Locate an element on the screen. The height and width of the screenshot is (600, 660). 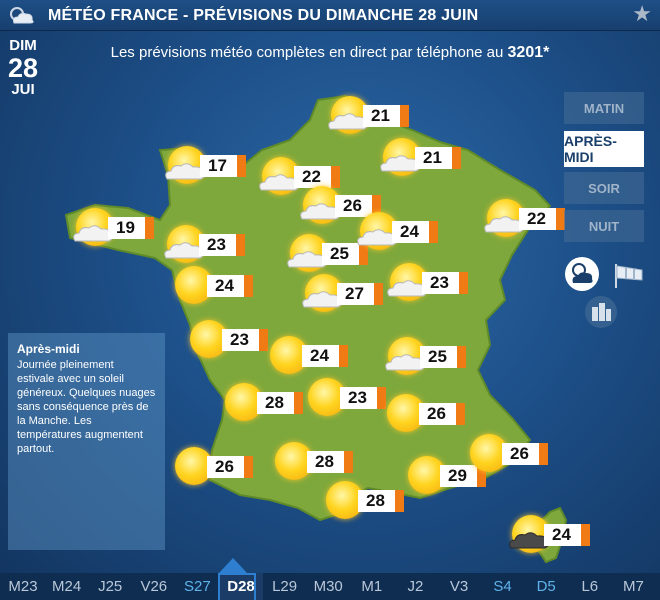
selected-day-indicator is located at coordinates (233, 565).